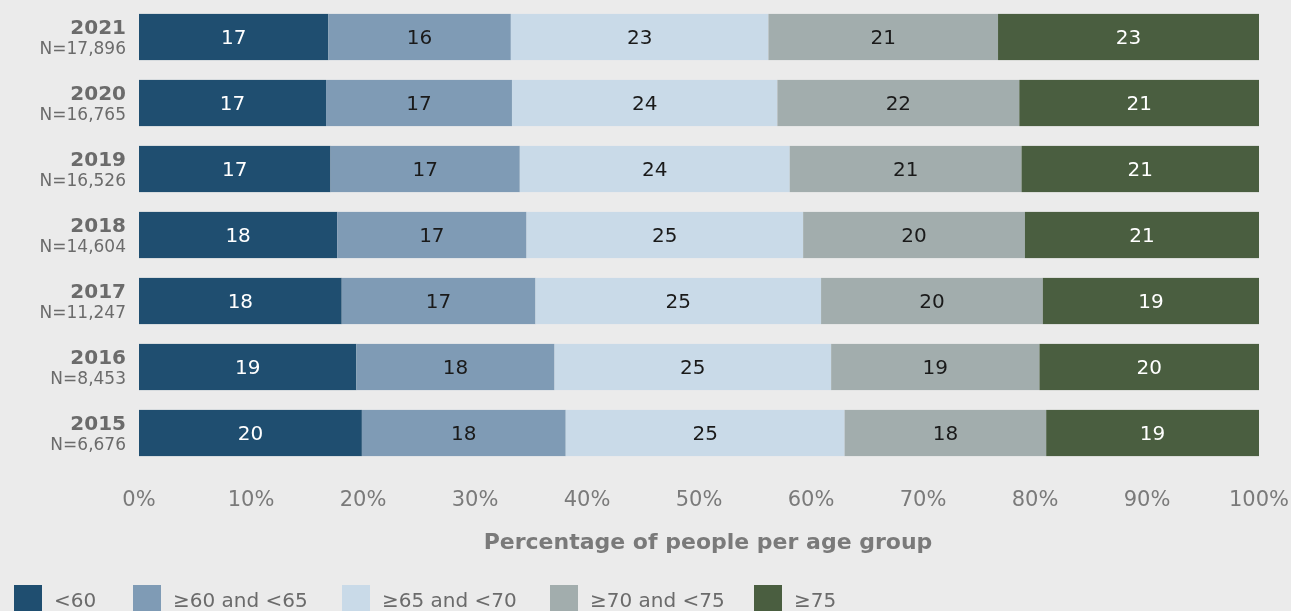 The height and width of the screenshot is (611, 1291). What do you see at coordinates (587, 499) in the screenshot?
I see `x-tick-label: 40%` at bounding box center [587, 499].